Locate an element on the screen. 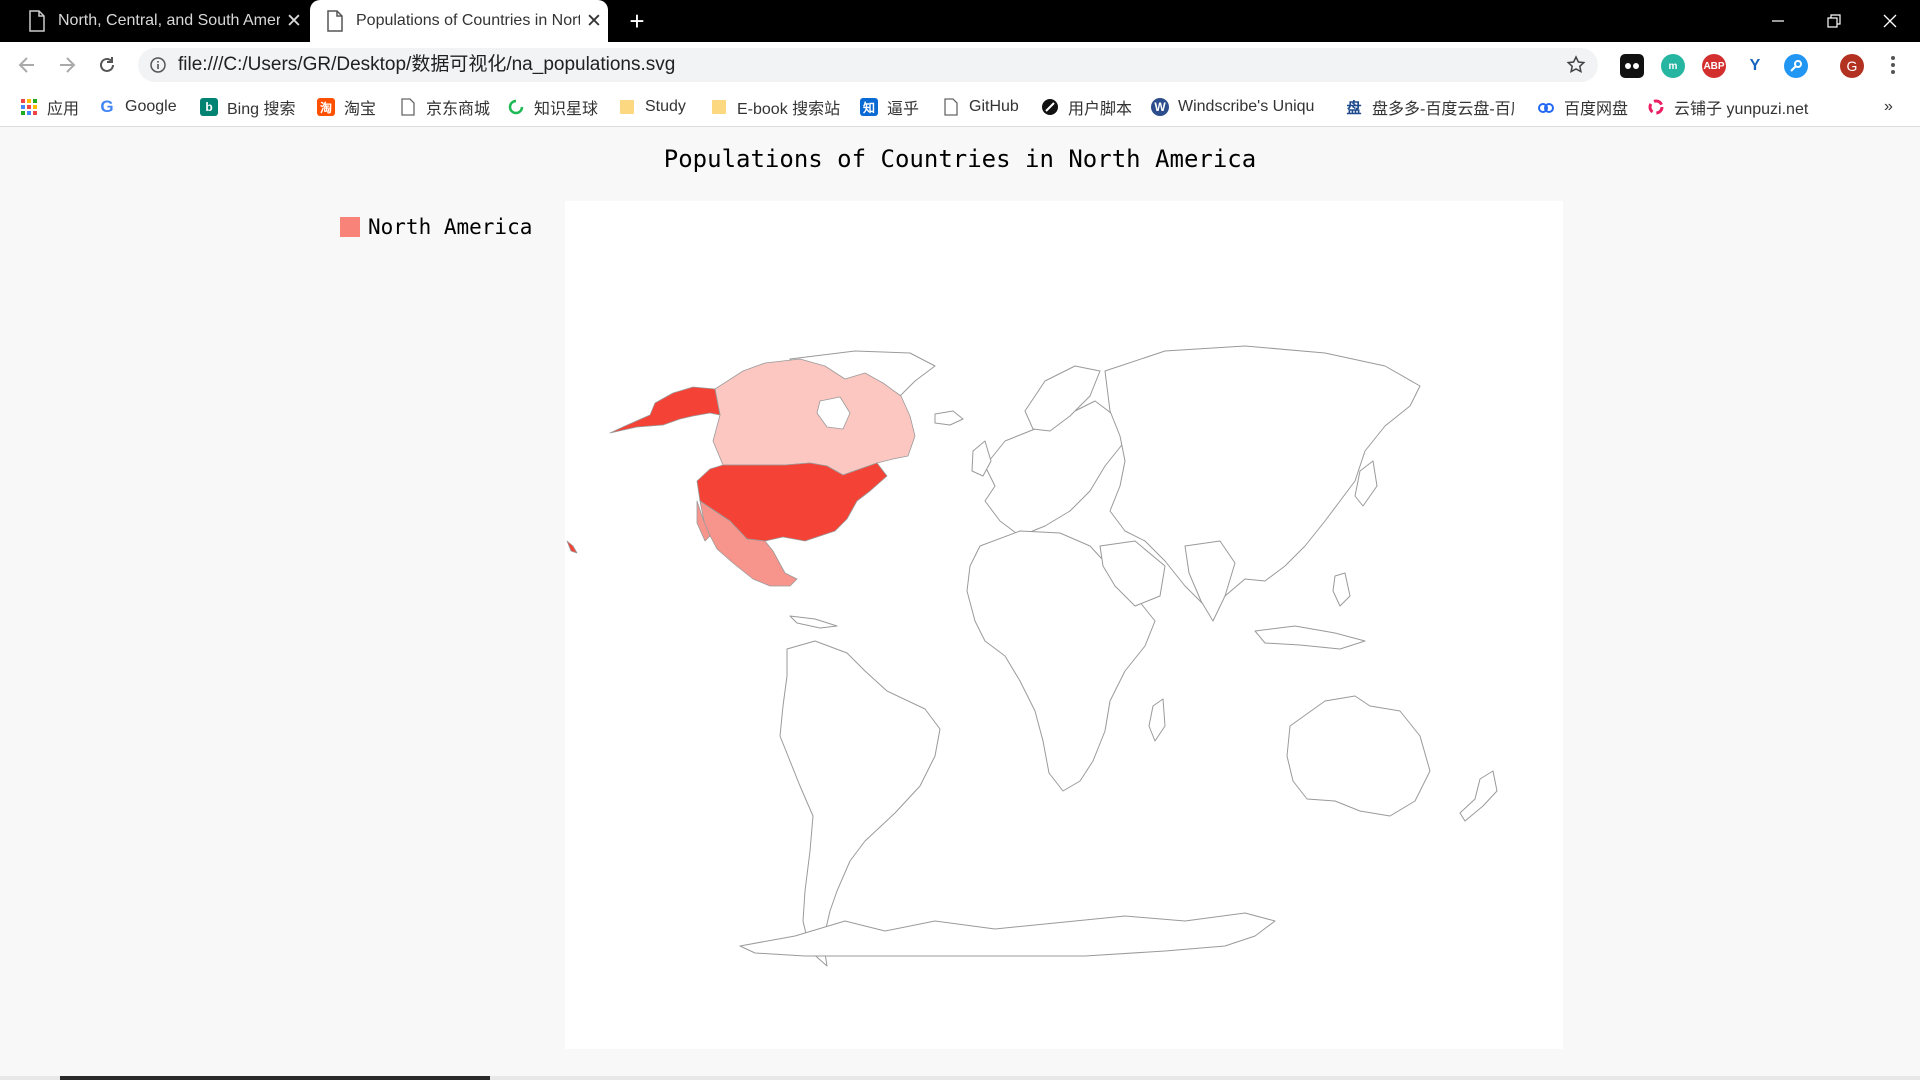 The width and height of the screenshot is (1920, 1080). bookmark-bing: b Bing 搜索 is located at coordinates (247, 107).